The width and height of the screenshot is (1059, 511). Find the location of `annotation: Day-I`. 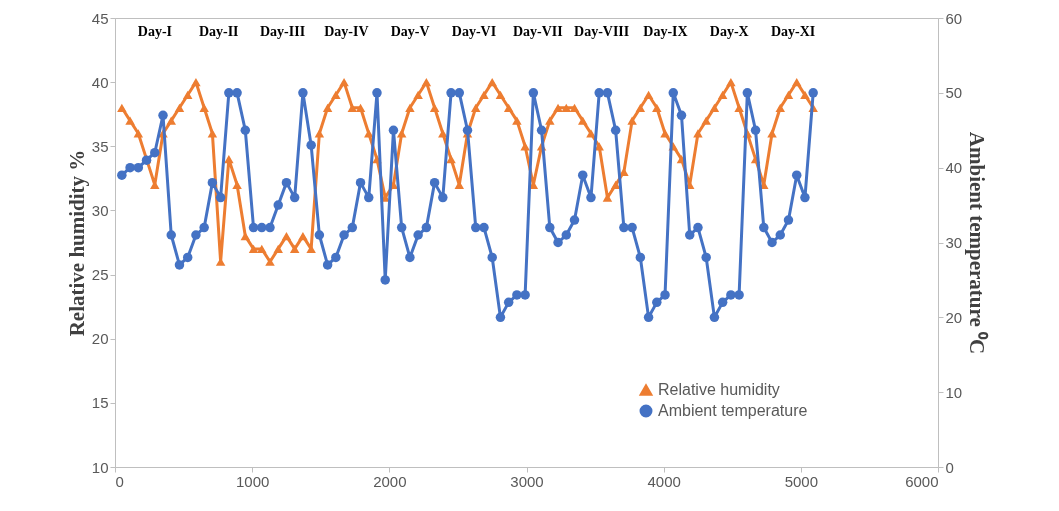

annotation: Day-I is located at coordinates (155, 31).